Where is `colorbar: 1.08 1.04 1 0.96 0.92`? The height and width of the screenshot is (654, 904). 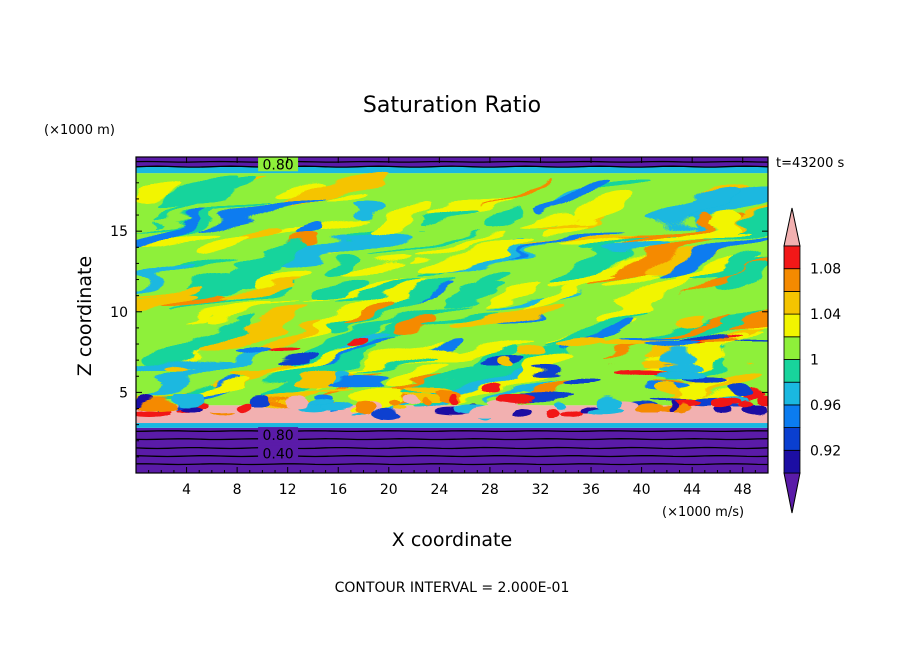 colorbar: 1.08 1.04 1 0.96 0.92 is located at coordinates (812, 360).